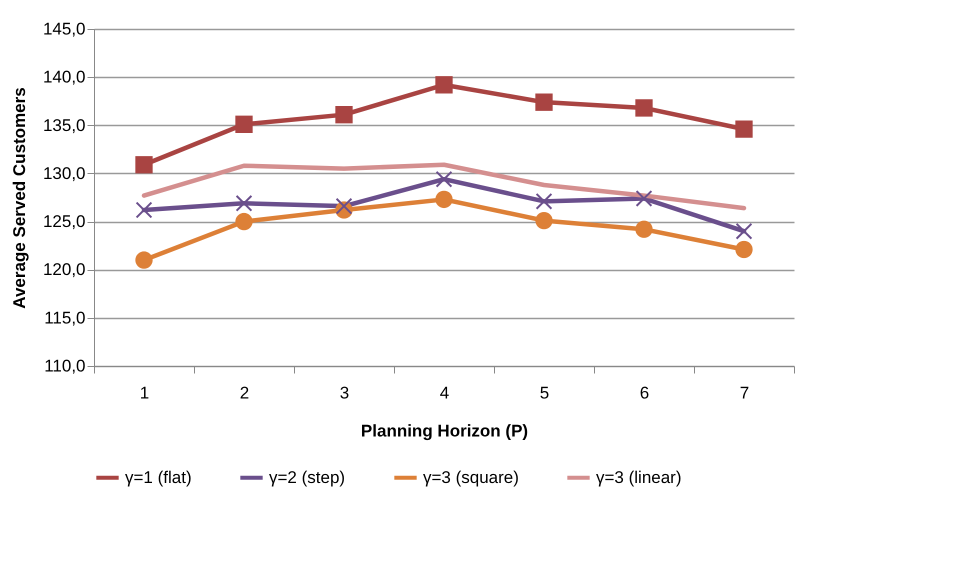 This screenshot has width=955, height=576. What do you see at coordinates (145, 393) in the screenshot?
I see `x-tick-label: 1` at bounding box center [145, 393].